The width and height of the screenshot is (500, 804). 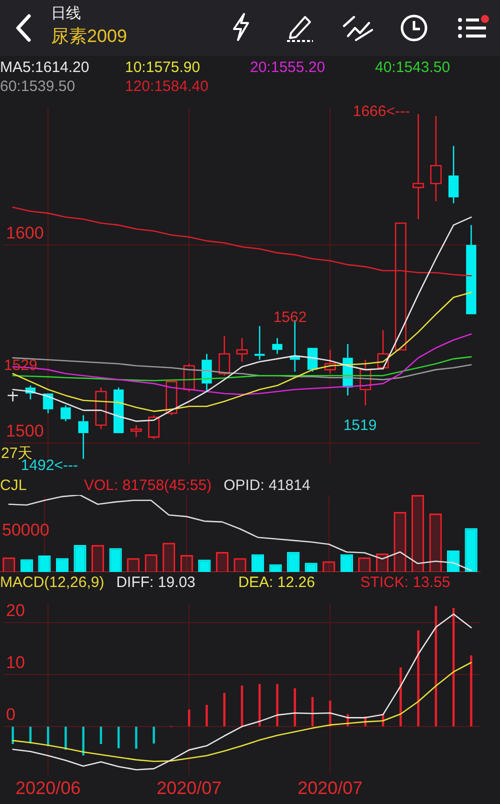 I want to click on text: DIFF: 19.03, so click(x=156, y=582).